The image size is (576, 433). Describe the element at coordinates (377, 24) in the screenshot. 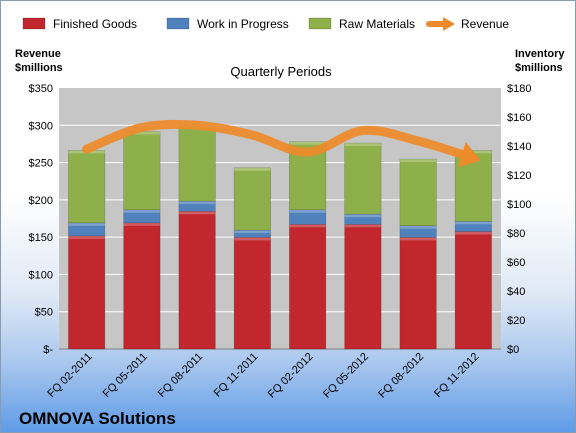

I see `legend-label-raw-materials: Raw Materials` at that location.